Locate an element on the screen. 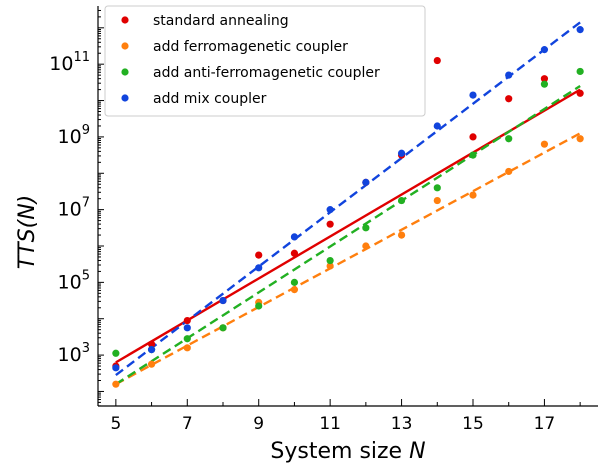  x-tick-label: 9 is located at coordinates (258, 424).